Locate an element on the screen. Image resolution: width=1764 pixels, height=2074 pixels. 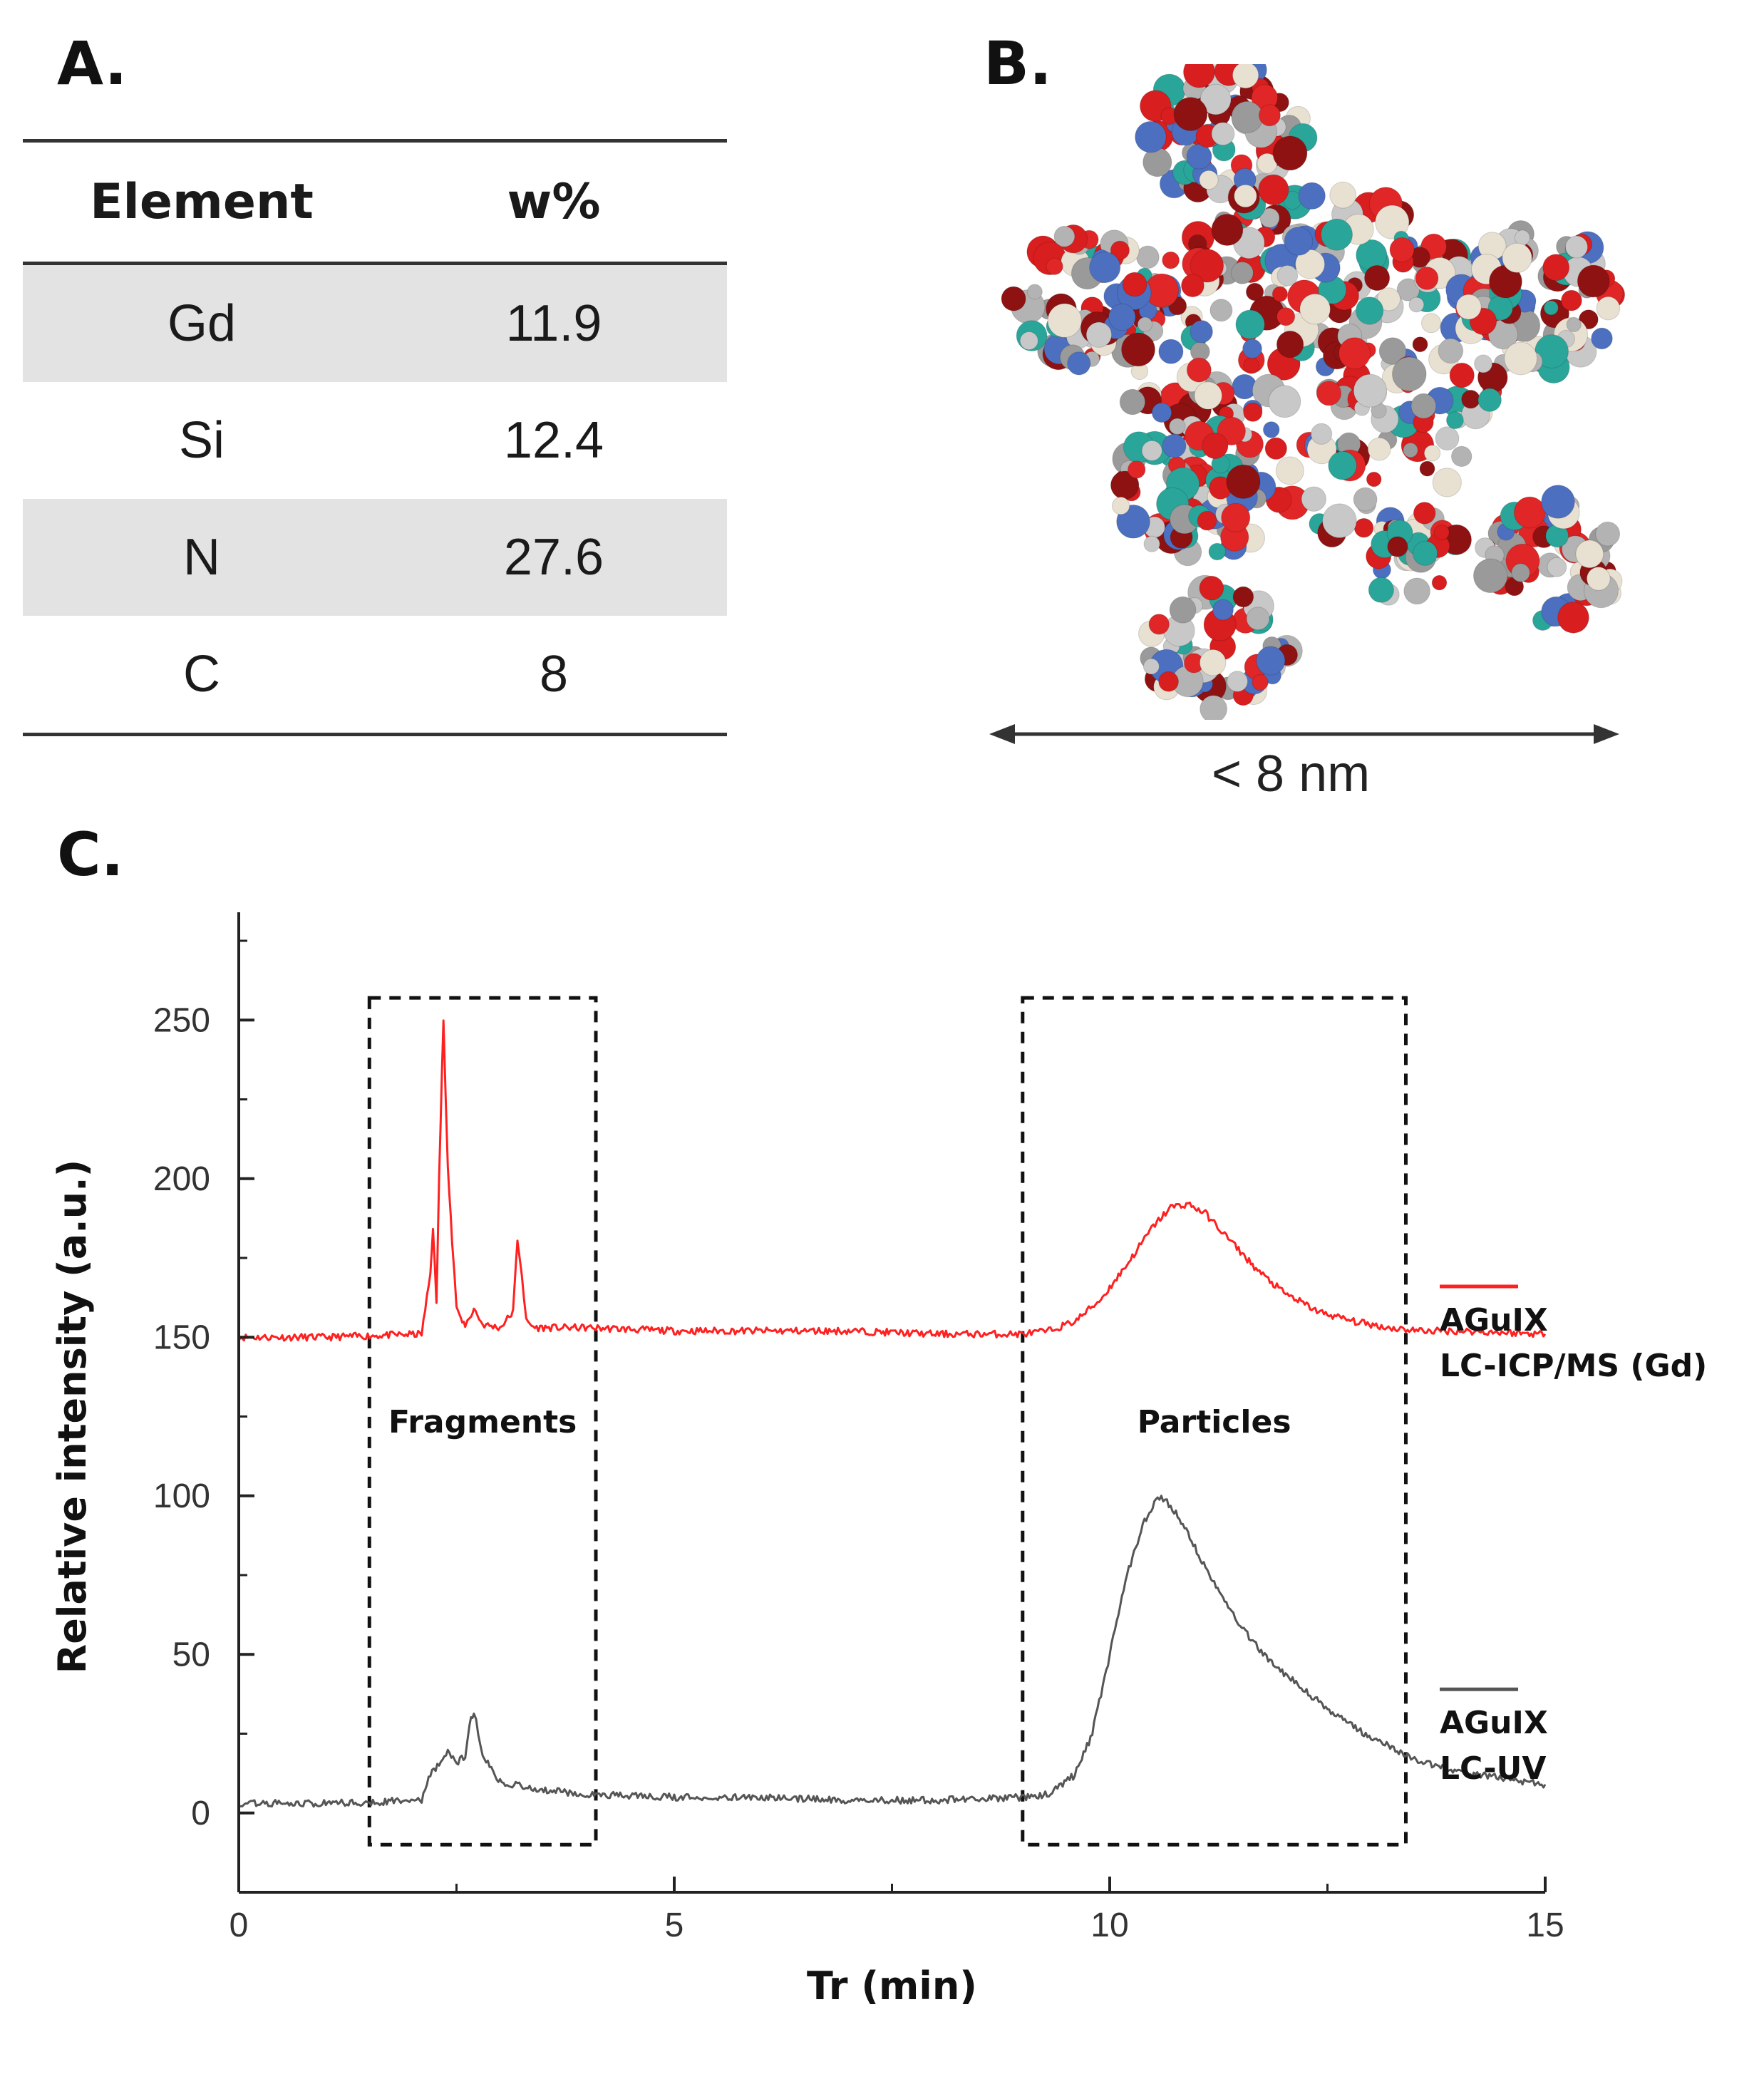
legend-label: LC-ICP/MS (Gd) is located at coordinates (1574, 1366).